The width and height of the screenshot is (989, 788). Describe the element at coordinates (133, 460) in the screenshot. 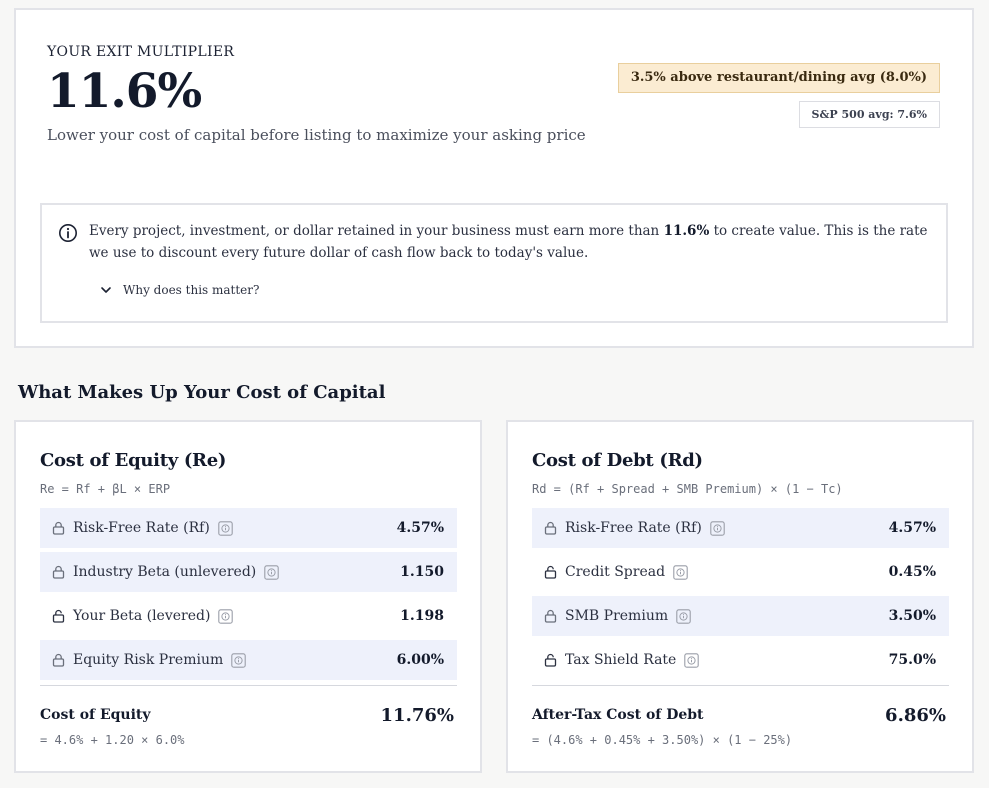

I see `cost-of-equity-title: Cost of Equity (Re)` at that location.